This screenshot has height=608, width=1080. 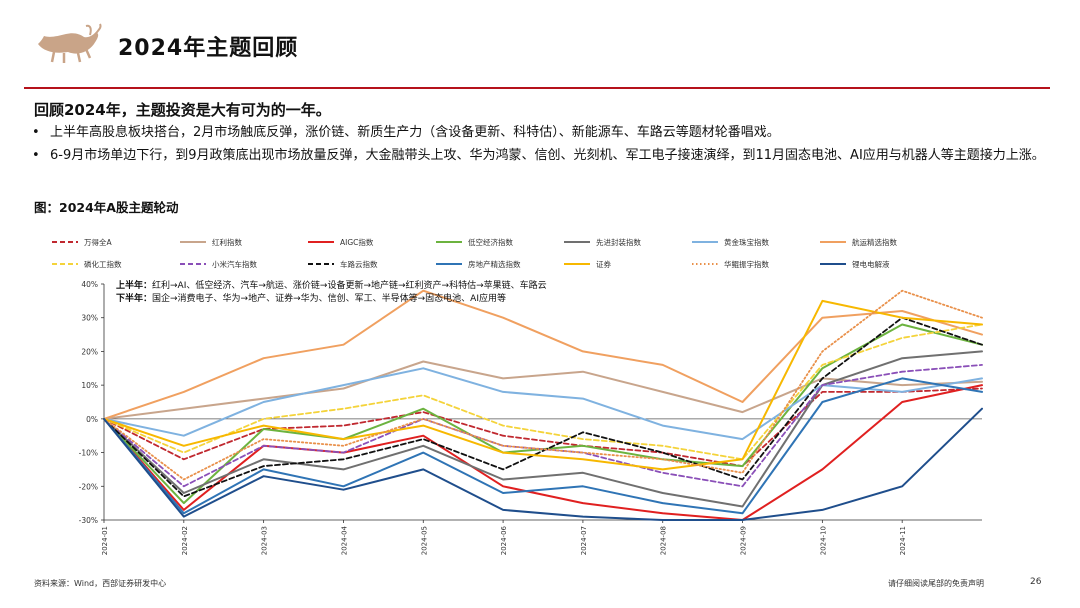 I want to click on legend-item: 锂电电解液, so click(x=855, y=264).